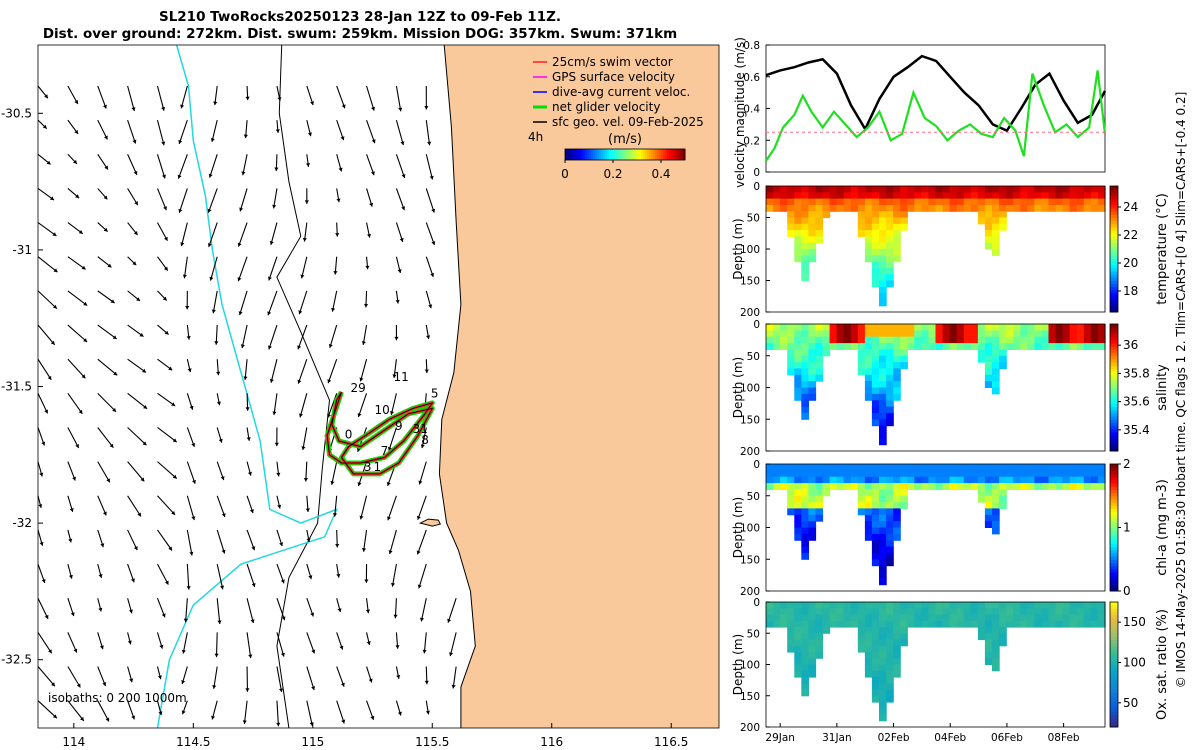  I want to click on section-y-tick-label: 100, so click(750, 529).